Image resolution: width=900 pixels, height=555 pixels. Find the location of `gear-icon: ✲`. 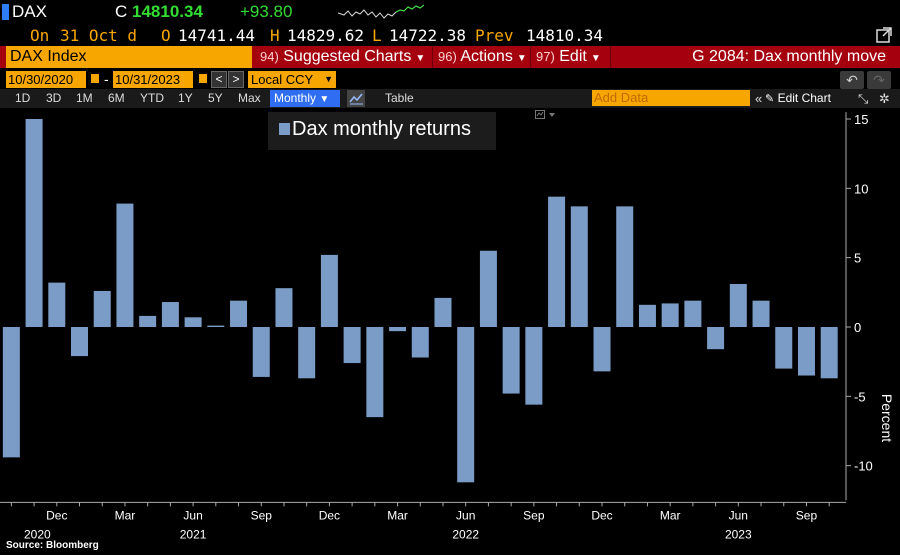

gear-icon: ✲ is located at coordinates (884, 98).